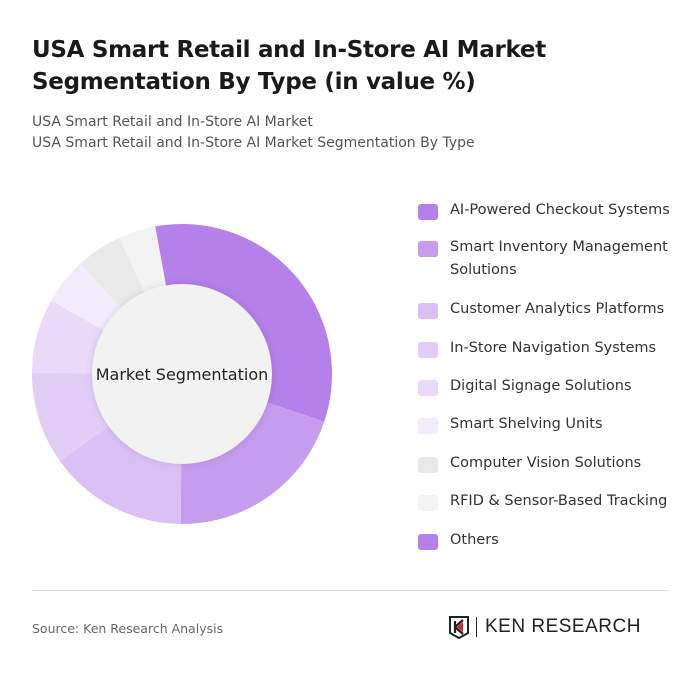 This screenshot has height=675, width=700. Describe the element at coordinates (559, 501) in the screenshot. I see `legend-label: RFID & Sensor-Based Tracking` at that location.